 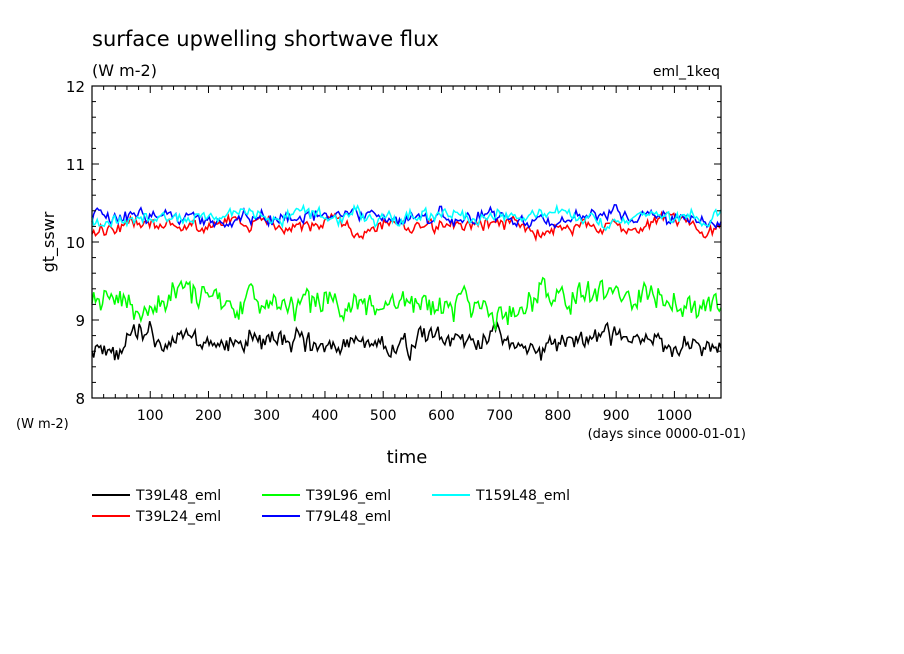 I want to click on y-axis-units: (W m-2), so click(x=42, y=424).